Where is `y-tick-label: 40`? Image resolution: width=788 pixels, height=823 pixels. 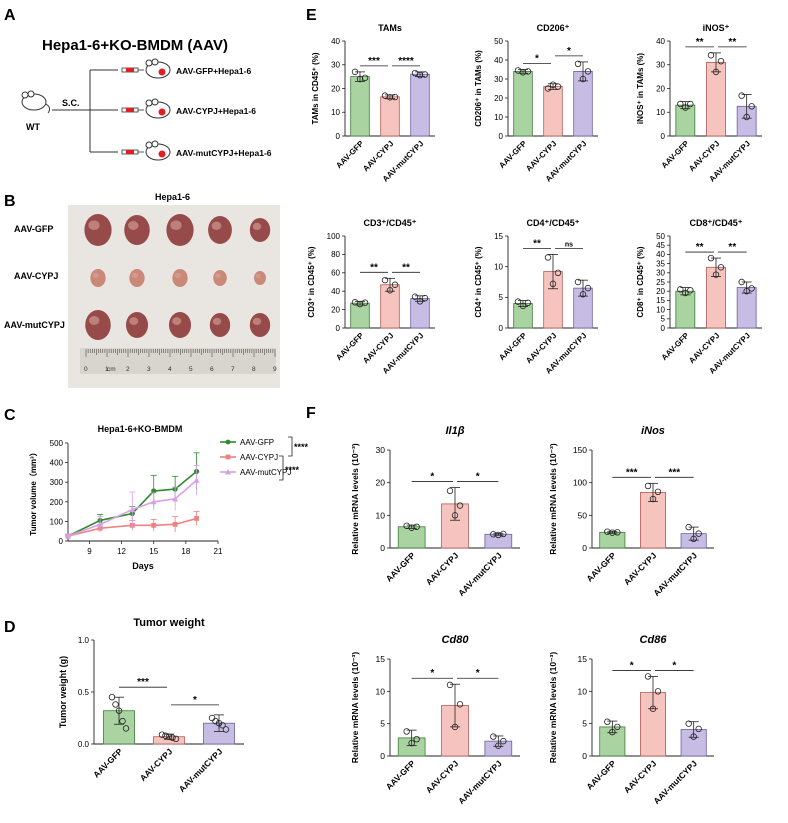 y-tick-label: 40 is located at coordinates (335, 41).